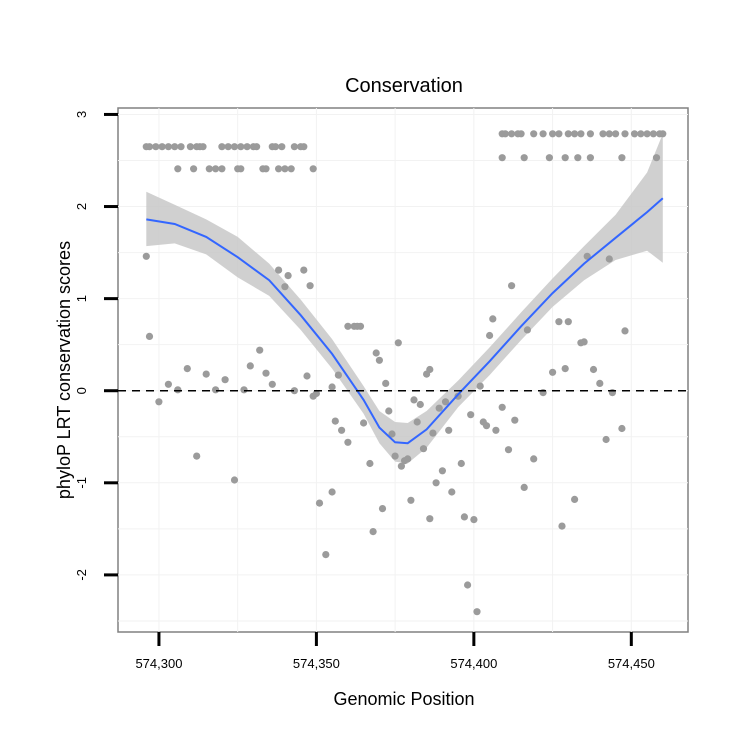 This screenshot has height=750, width=750. What do you see at coordinates (81, 390) in the screenshot?
I see `y-tick-label: 0` at bounding box center [81, 390].